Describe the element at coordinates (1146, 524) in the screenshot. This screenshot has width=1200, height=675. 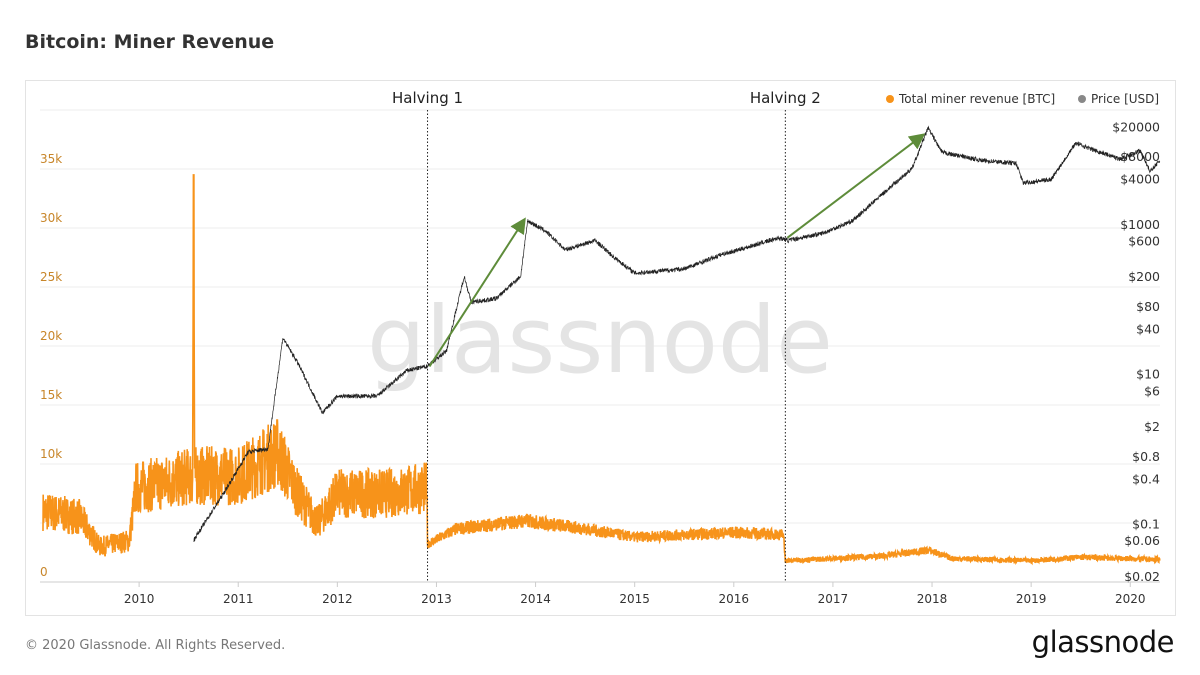
I see `right-tick-label: $0.1` at that location.